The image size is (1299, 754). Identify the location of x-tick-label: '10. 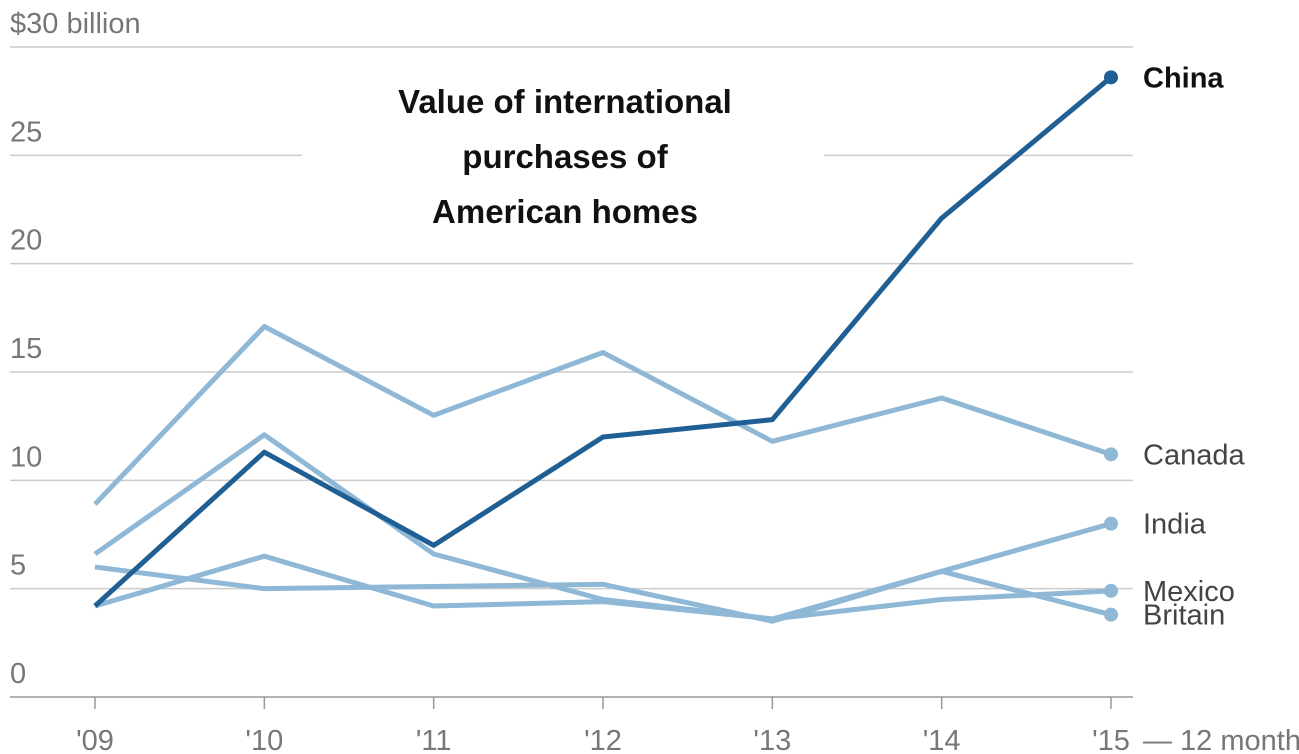
(264, 739).